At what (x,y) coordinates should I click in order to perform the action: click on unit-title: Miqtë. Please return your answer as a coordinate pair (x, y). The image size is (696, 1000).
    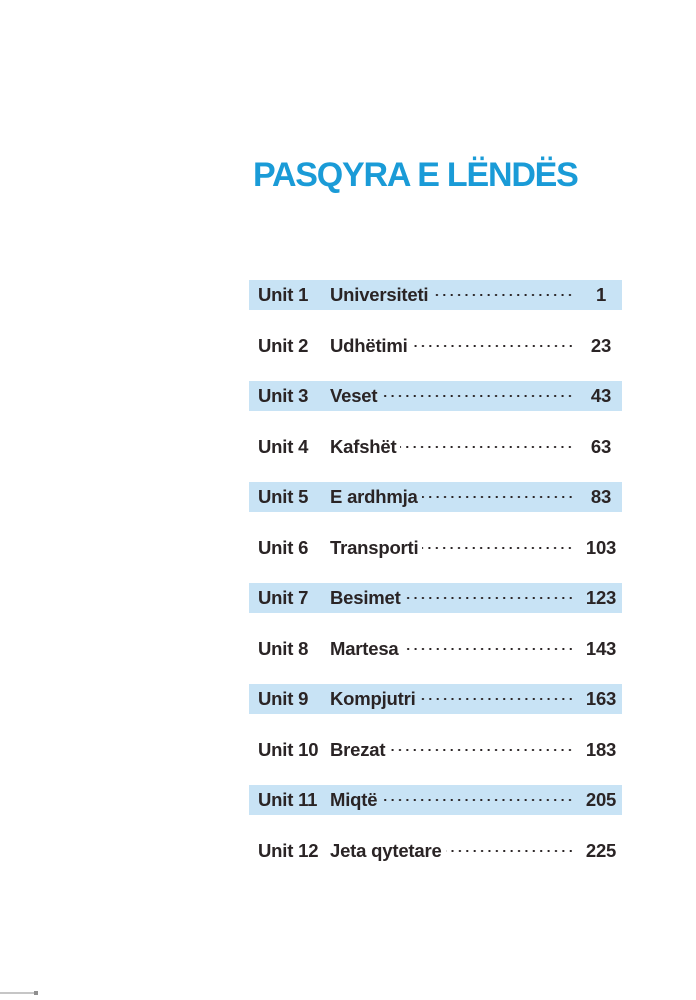
    Looking at the image, I should click on (354, 799).